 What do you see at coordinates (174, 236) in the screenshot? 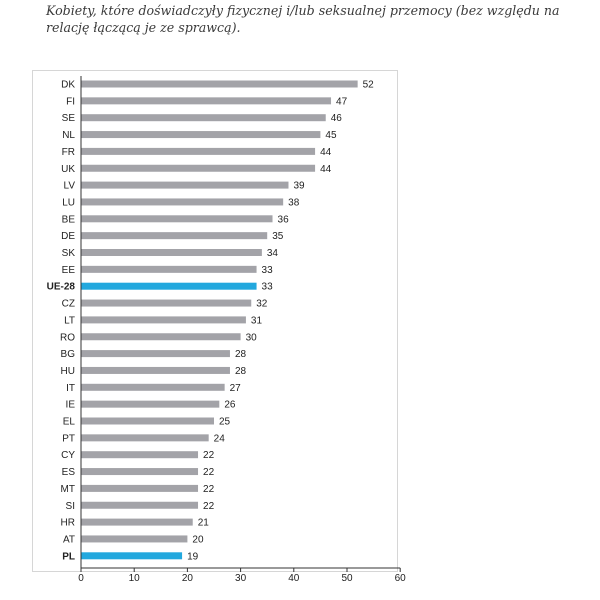
I see `bar-de` at bounding box center [174, 236].